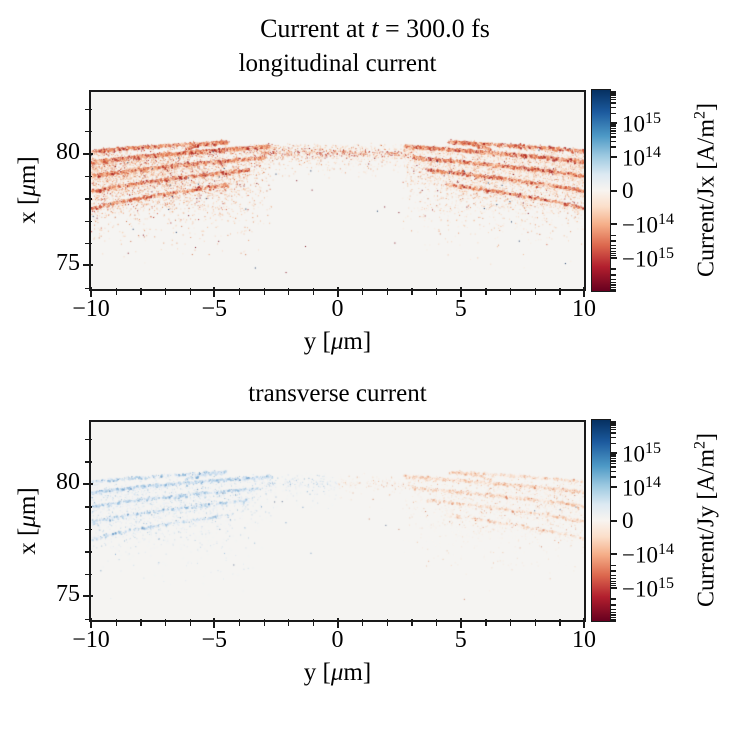 This screenshot has height=750, width=750. What do you see at coordinates (337, 640) in the screenshot?
I see `x-tick-label: 0` at bounding box center [337, 640].